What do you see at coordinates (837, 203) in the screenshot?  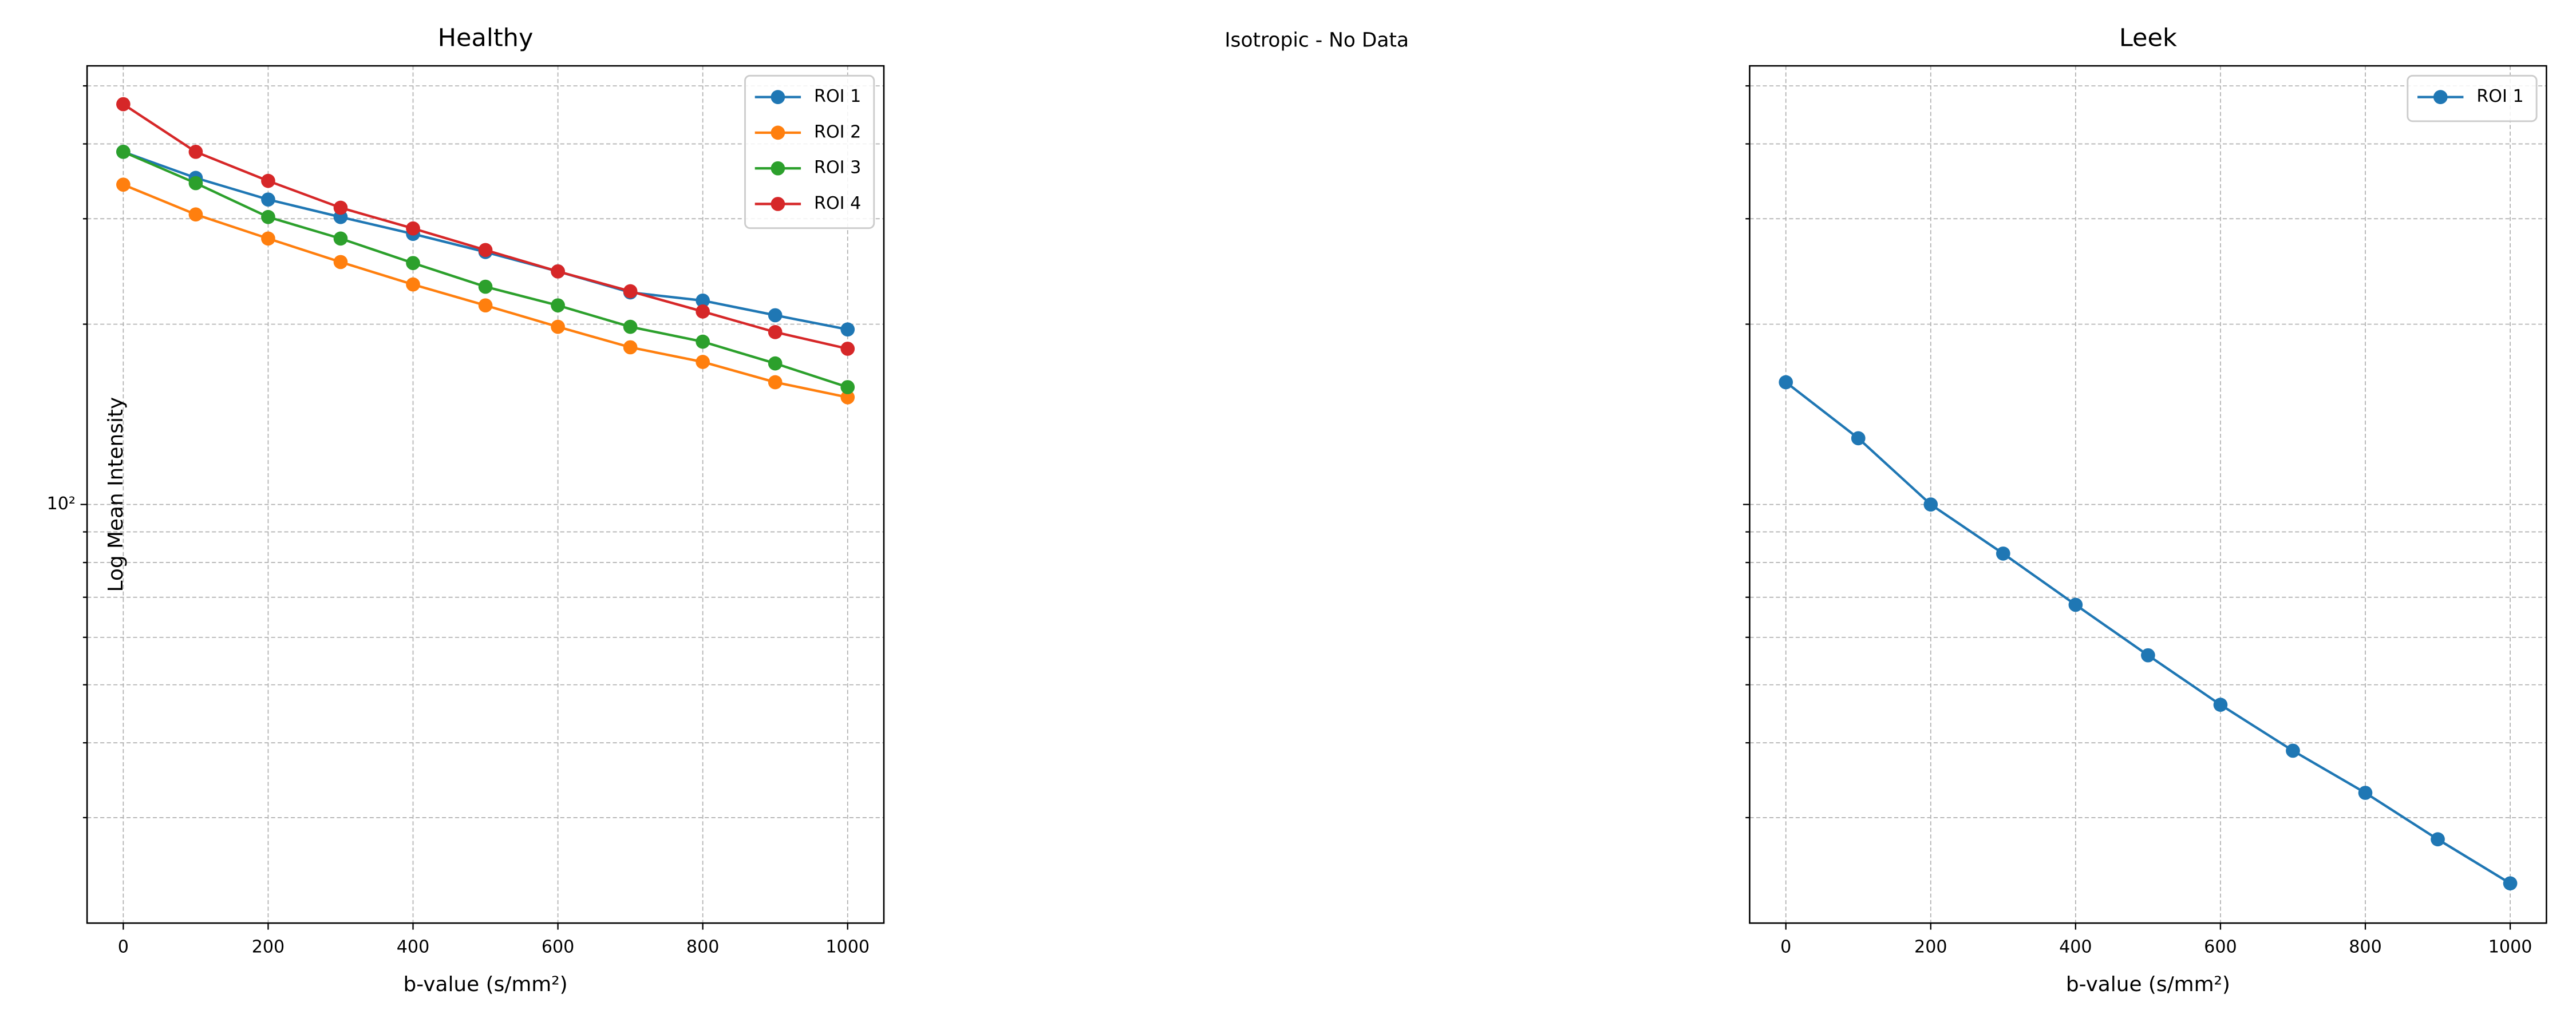 I see `legend-label: ROI 4` at bounding box center [837, 203].